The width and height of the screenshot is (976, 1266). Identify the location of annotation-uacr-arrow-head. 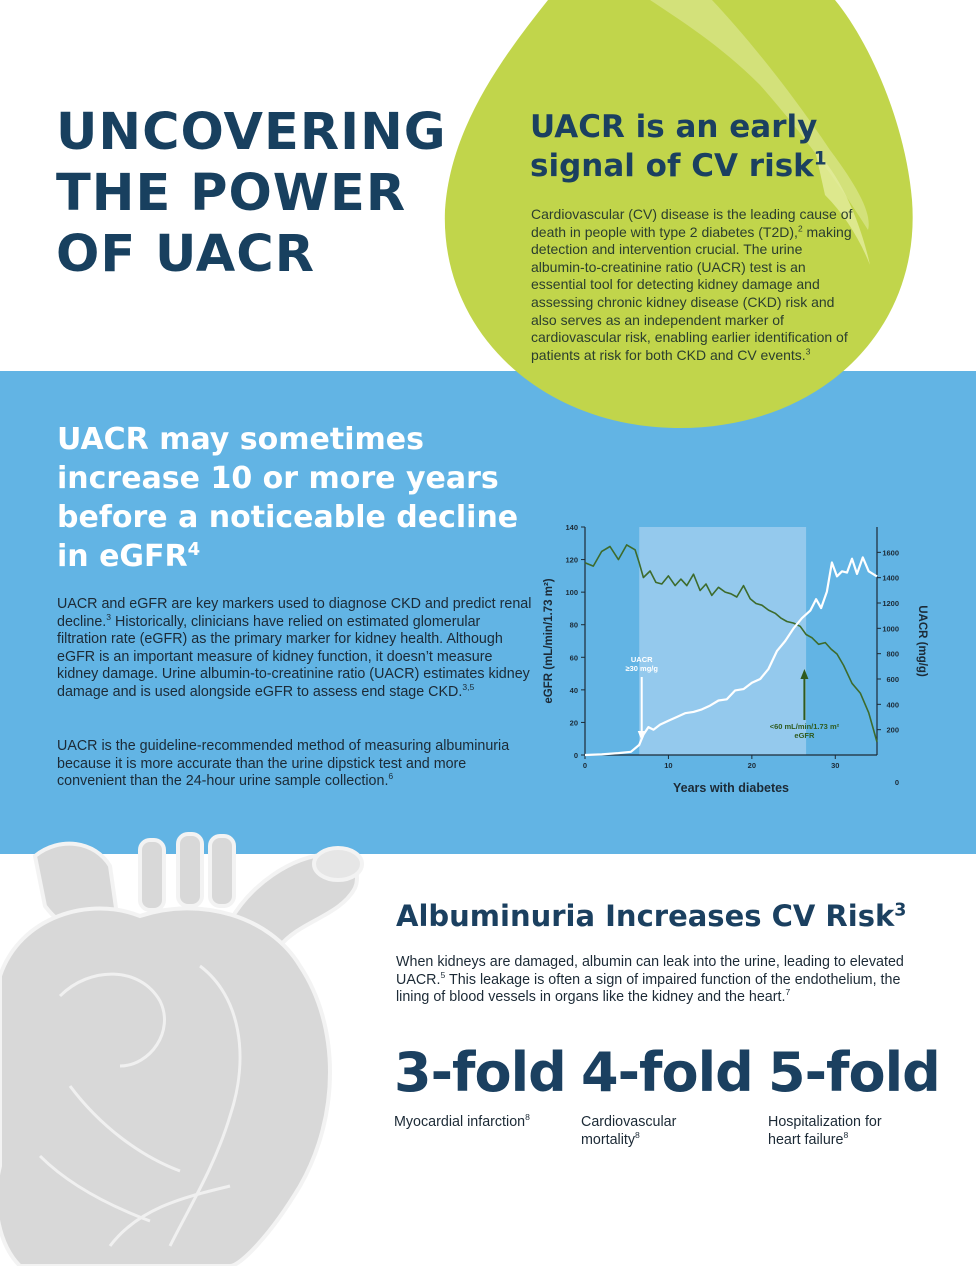
(641, 736).